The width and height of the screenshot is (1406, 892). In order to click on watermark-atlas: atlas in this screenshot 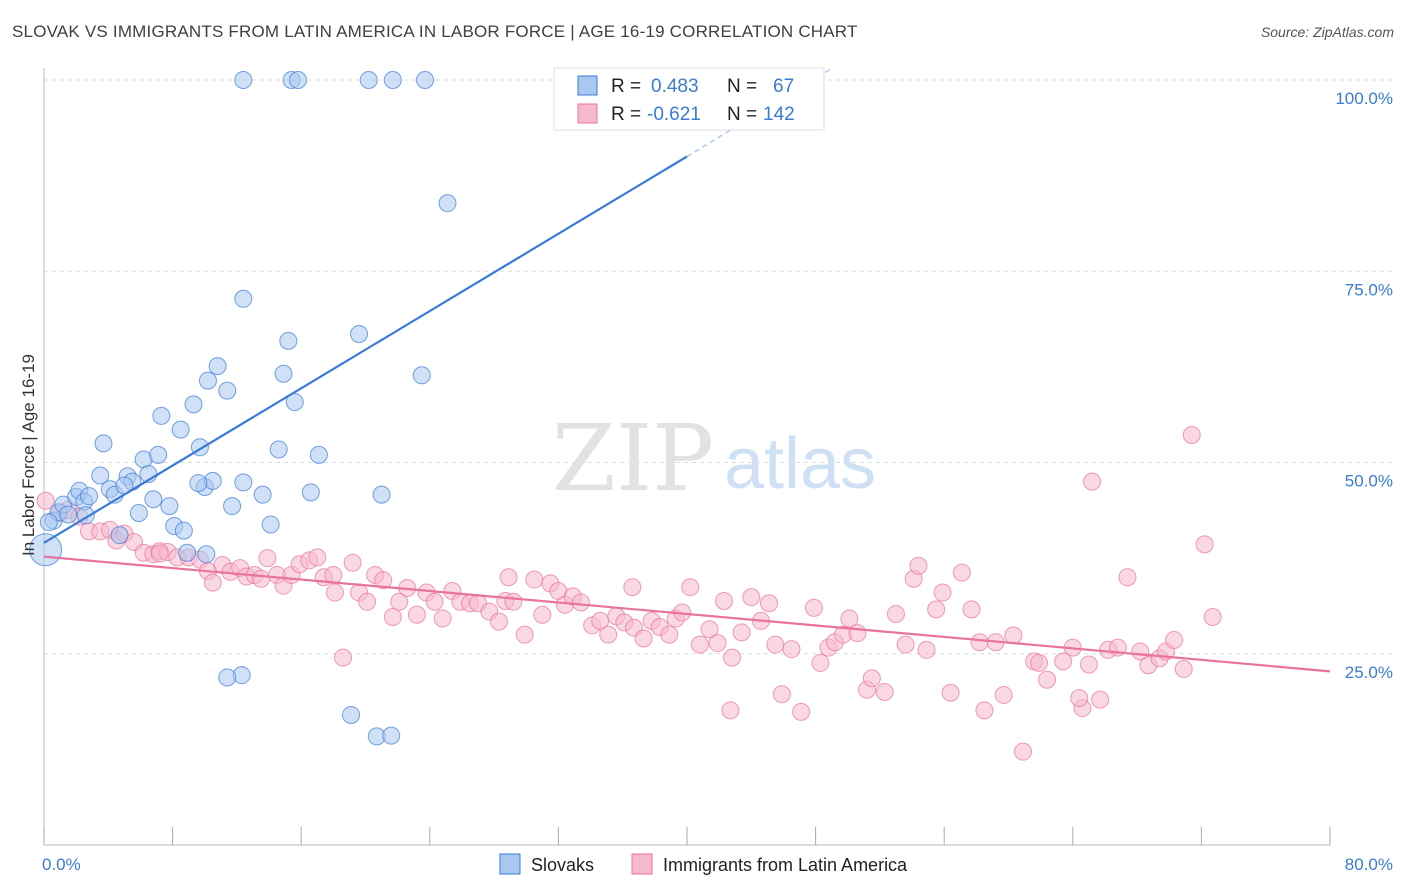, I will do `click(800, 464)`.